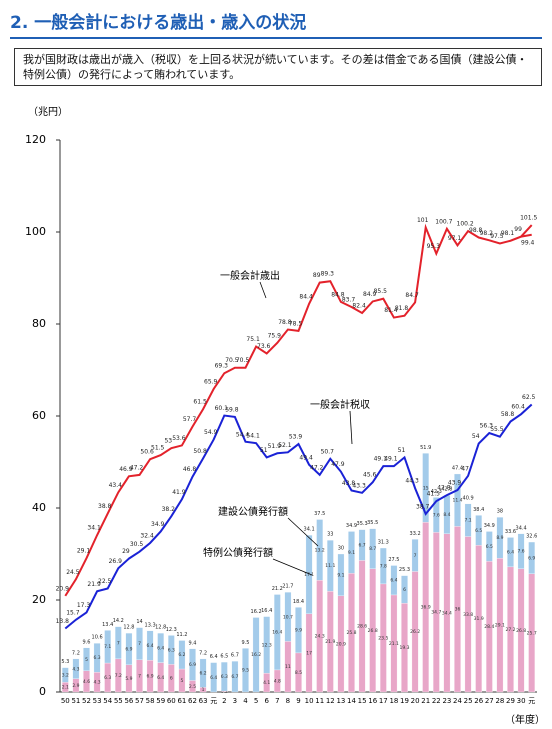 The width and height of the screenshot is (552, 729). Describe the element at coordinates (263, 290) in the screenshot. I see `series-arrow` at that location.